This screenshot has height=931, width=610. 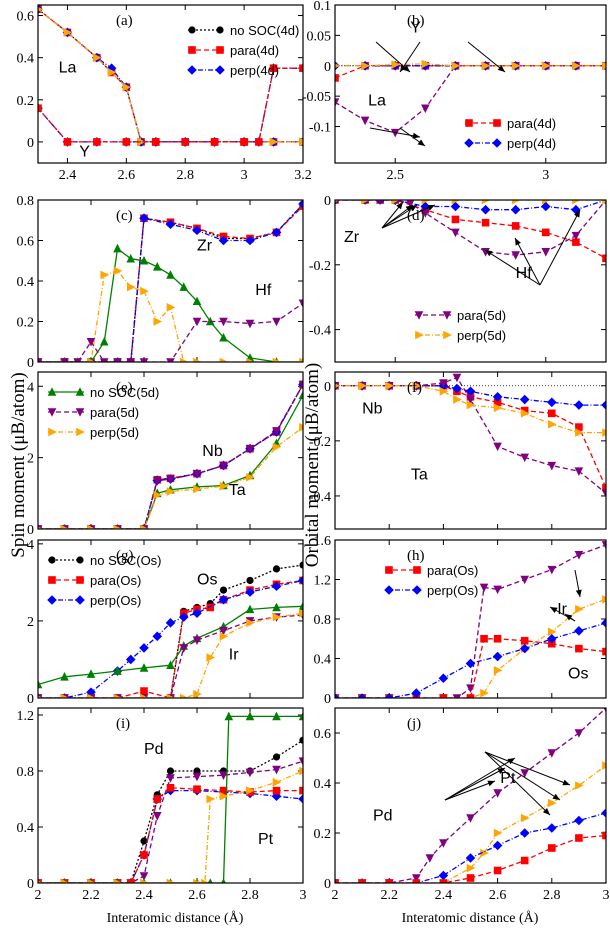 I want to click on annotation-label: Ta, so click(x=237, y=490).